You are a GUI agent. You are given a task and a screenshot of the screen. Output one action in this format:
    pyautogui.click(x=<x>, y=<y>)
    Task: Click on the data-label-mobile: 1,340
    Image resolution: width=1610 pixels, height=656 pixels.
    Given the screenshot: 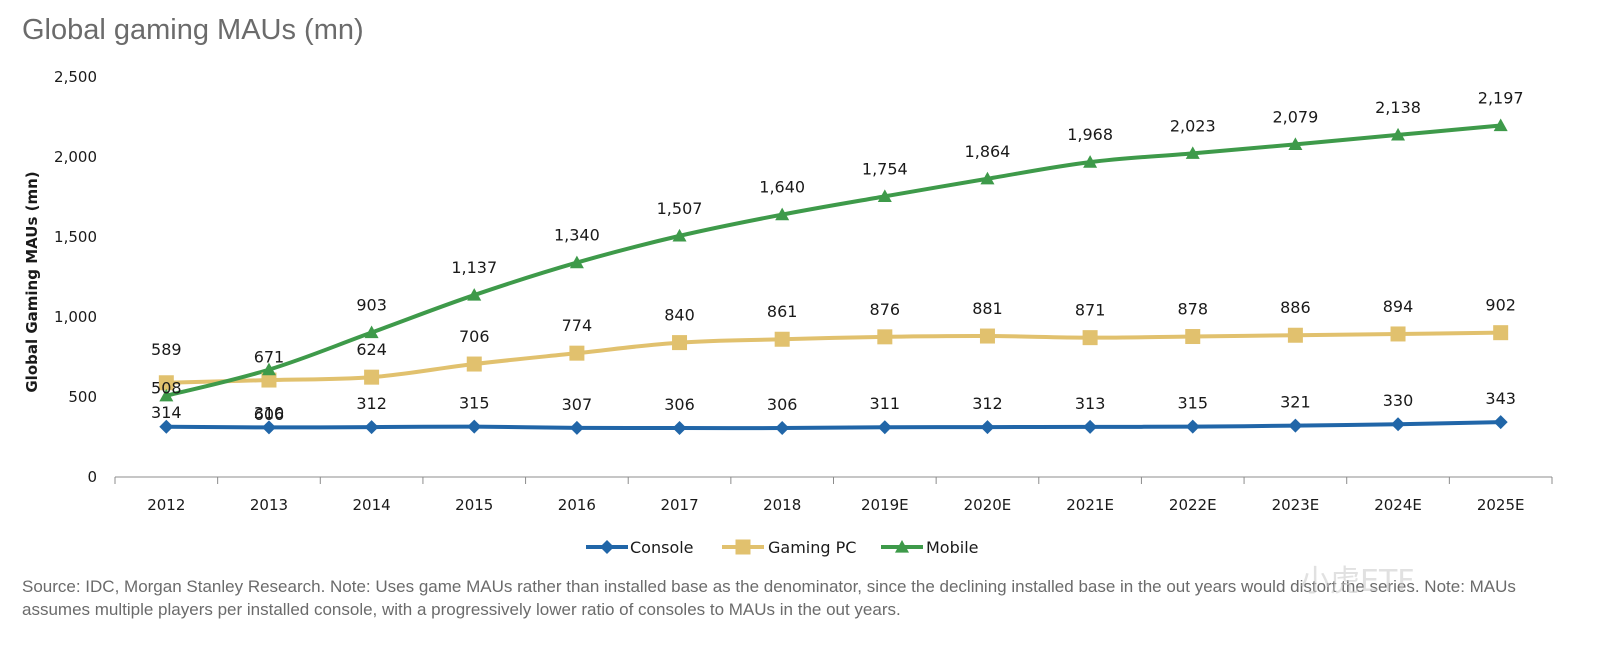 What is the action you would take?
    pyautogui.click(x=577, y=235)
    